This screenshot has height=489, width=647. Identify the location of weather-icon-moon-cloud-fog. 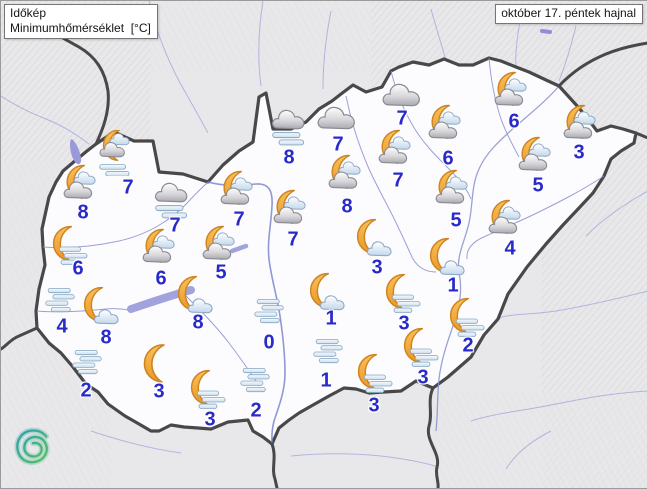
(116, 153).